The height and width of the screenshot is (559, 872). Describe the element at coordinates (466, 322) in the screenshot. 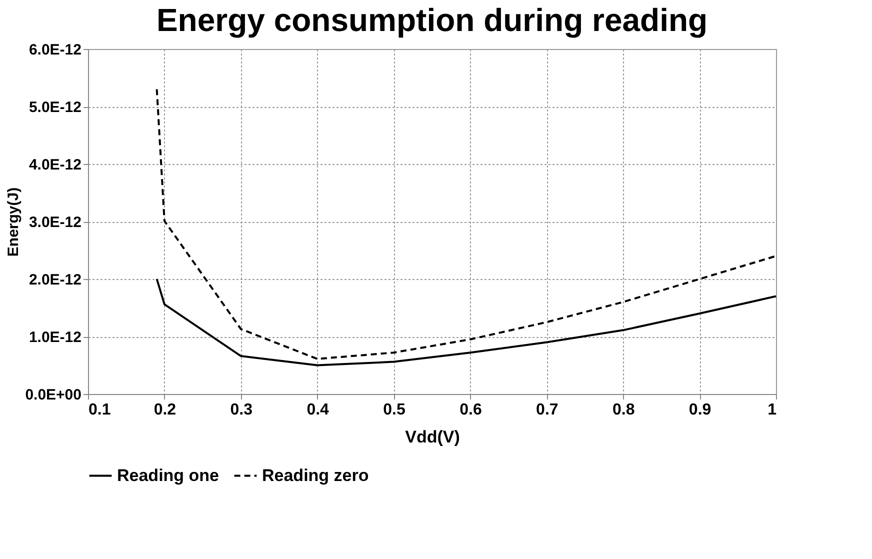

I see `line-series` at that location.